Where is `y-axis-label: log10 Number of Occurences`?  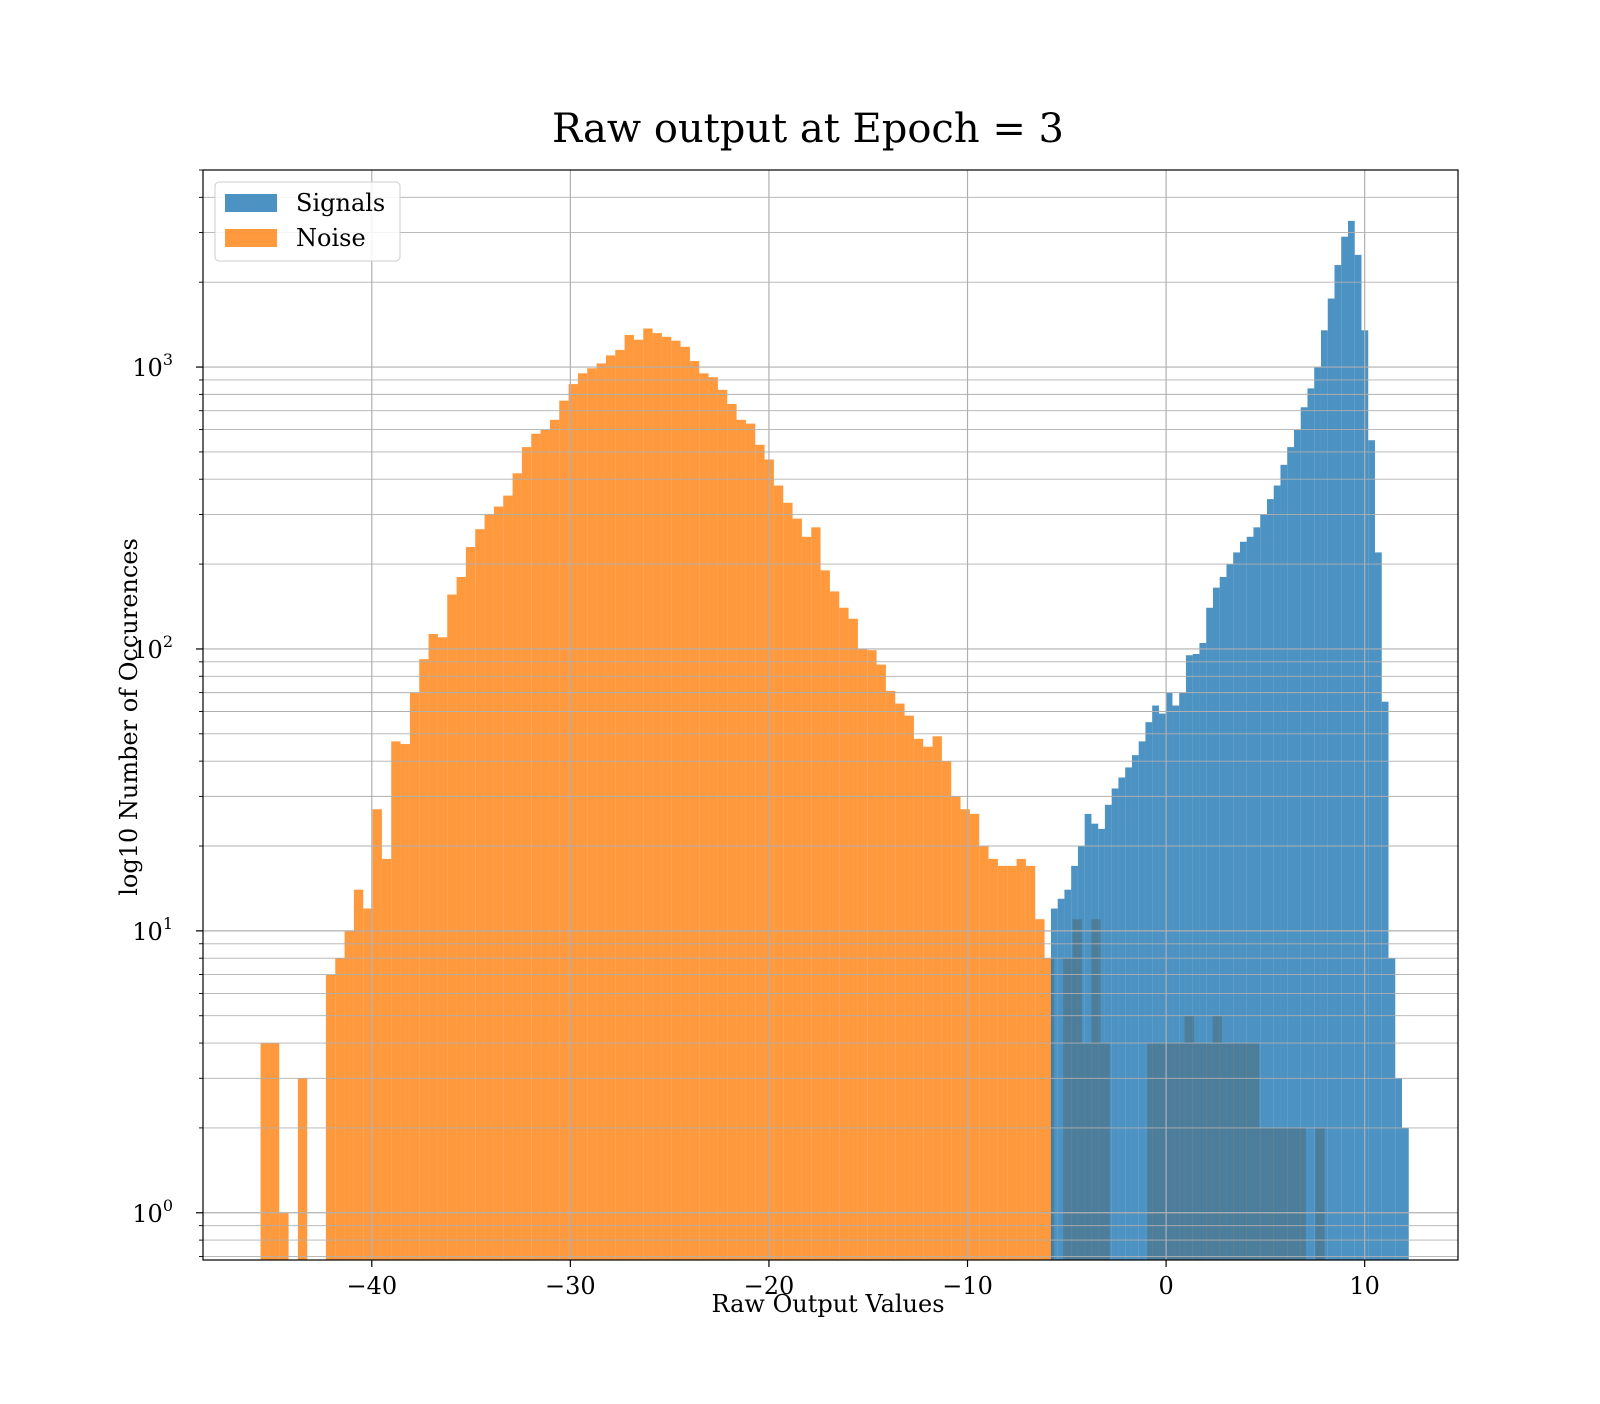
y-axis-label: log10 Number of Occurences is located at coordinates (129, 717).